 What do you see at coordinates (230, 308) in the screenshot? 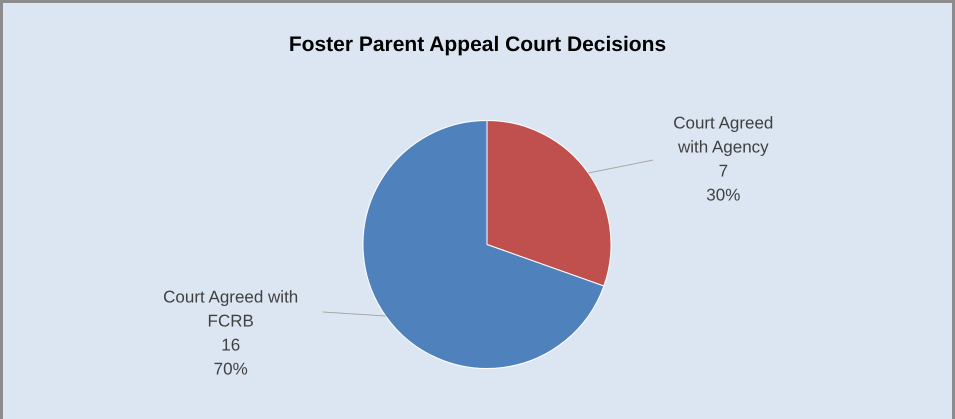
I see `slice-label: Court Agreed with FCRB` at bounding box center [230, 308].